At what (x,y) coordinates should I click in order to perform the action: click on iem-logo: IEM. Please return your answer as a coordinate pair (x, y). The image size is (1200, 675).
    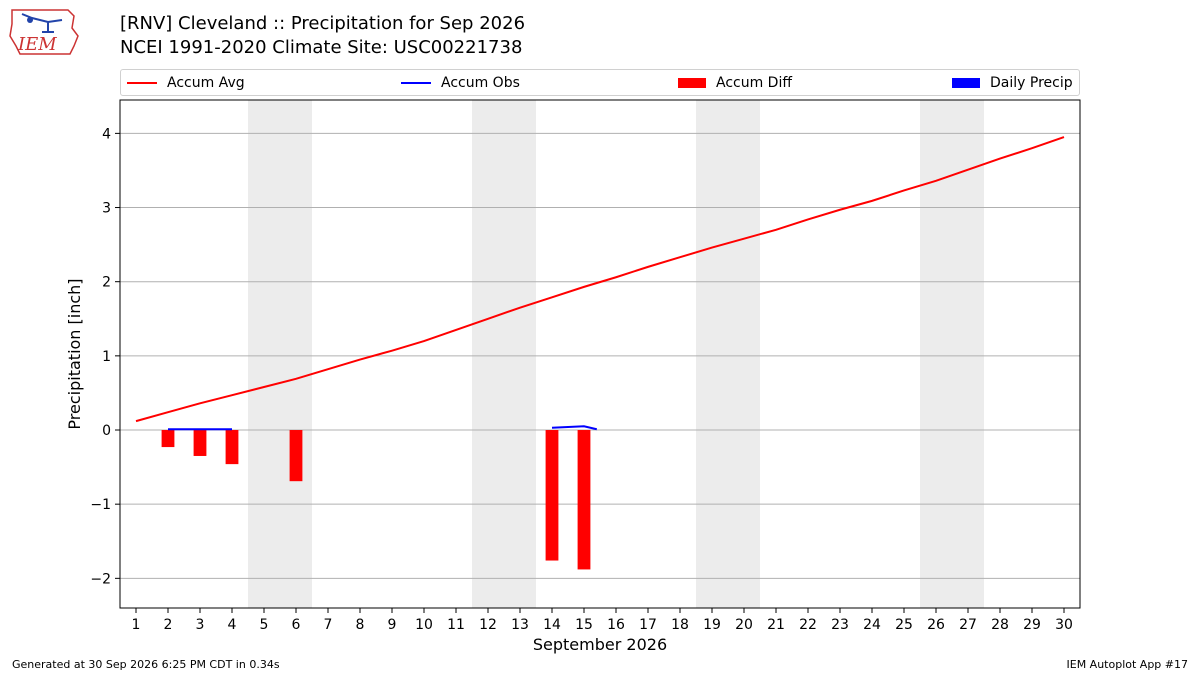
    Looking at the image, I should click on (44, 32).